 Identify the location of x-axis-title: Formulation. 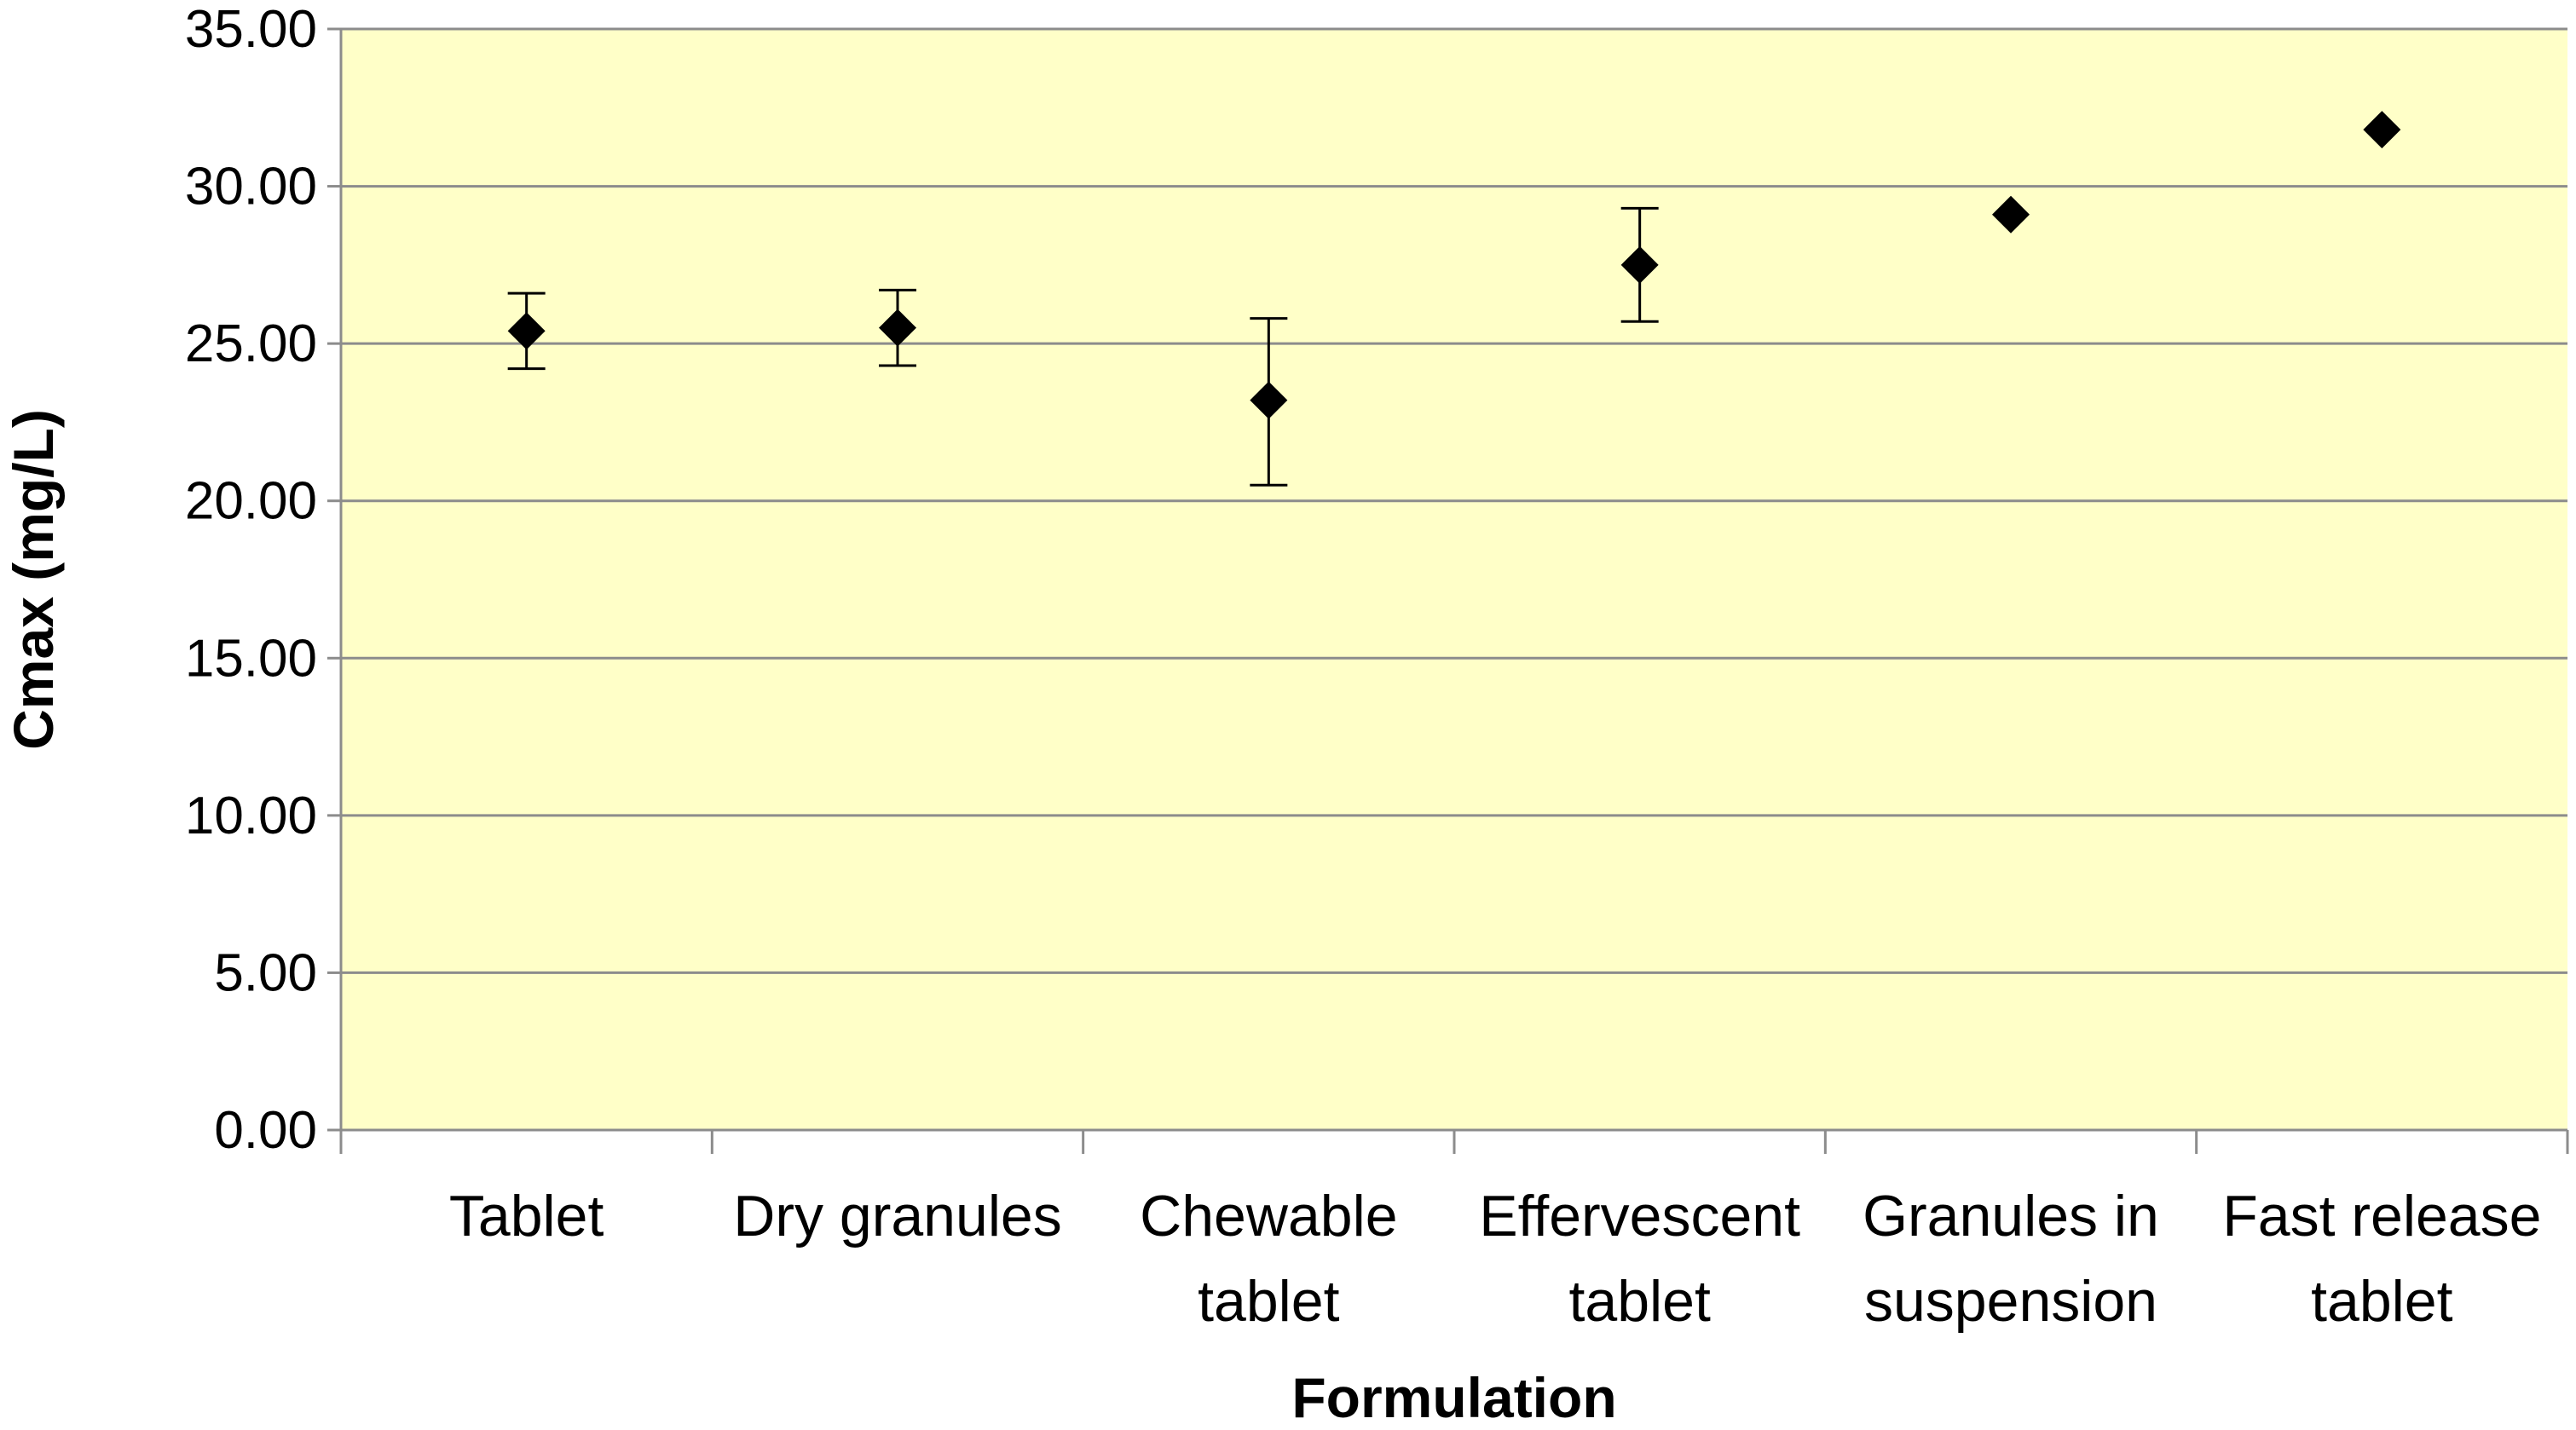
(1453, 1397).